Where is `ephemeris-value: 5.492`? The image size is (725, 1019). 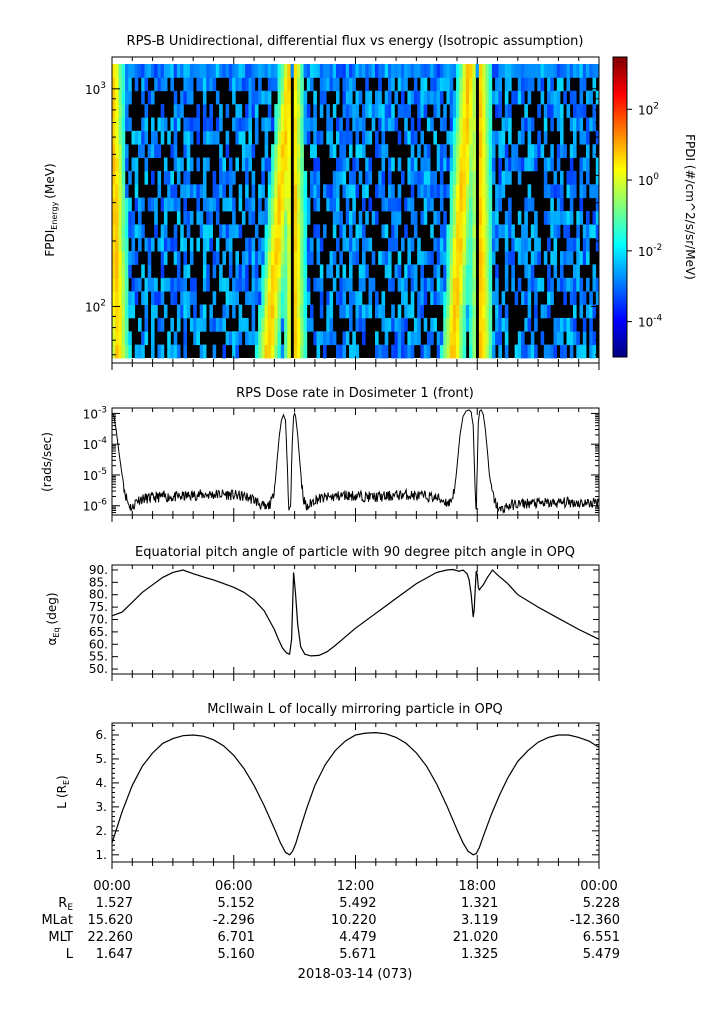
ephemeris-value: 5.492 is located at coordinates (357, 903).